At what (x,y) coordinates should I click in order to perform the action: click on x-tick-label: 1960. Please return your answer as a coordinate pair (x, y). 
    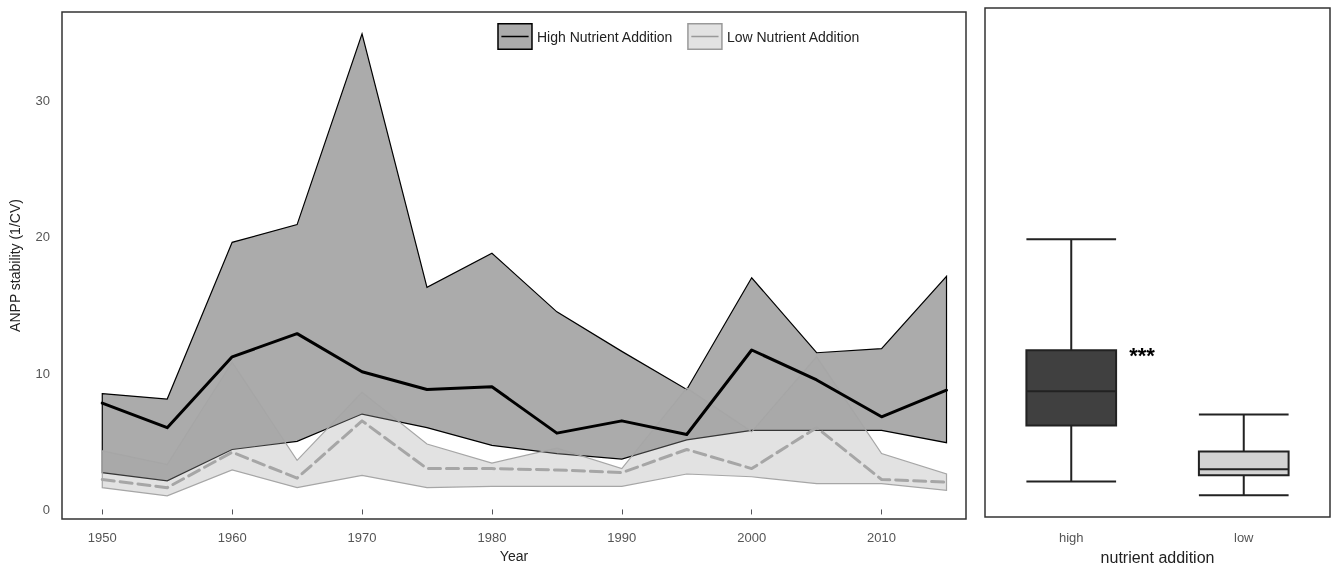
    Looking at the image, I should click on (232, 537).